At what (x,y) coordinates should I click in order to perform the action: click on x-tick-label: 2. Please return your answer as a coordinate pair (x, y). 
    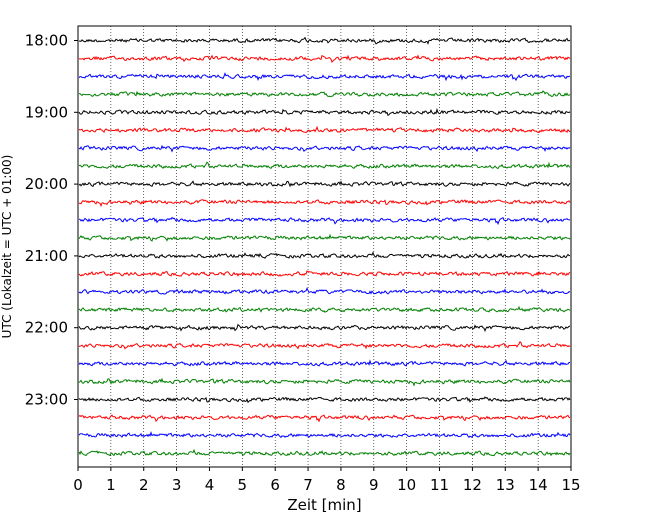
    Looking at the image, I should click on (144, 485).